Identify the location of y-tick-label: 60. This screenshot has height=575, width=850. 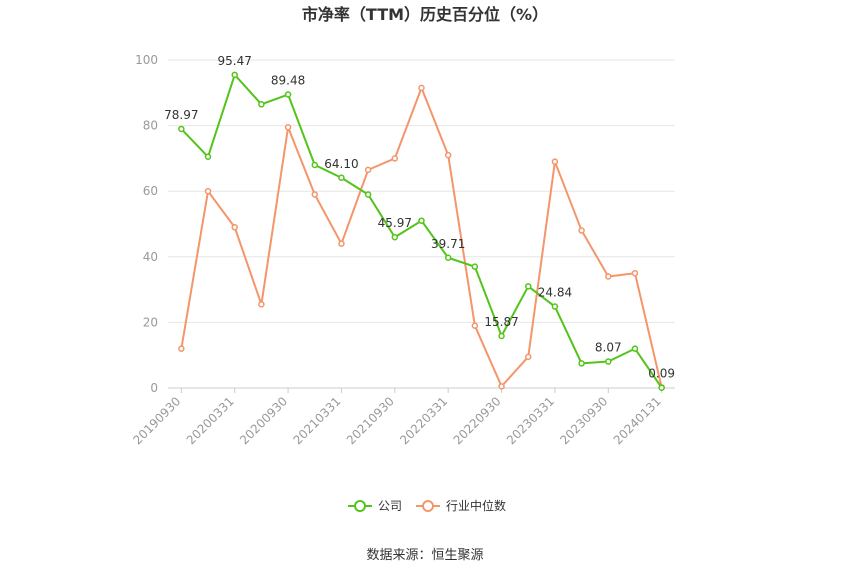
(150, 191).